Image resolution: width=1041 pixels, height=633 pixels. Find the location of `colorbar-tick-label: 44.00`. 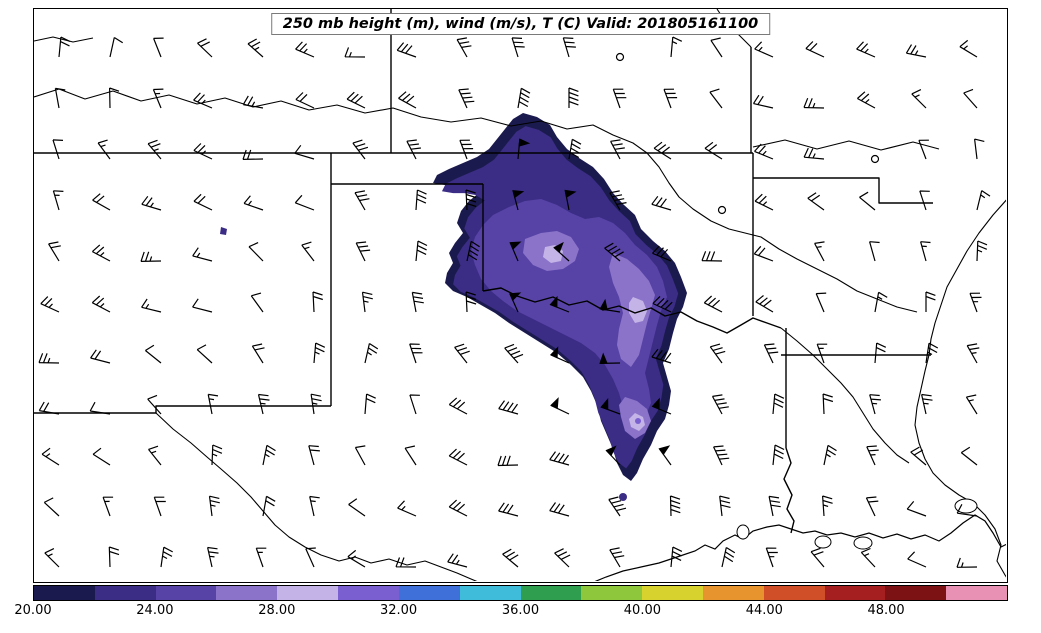

colorbar-tick-label: 44.00 is located at coordinates (764, 610).